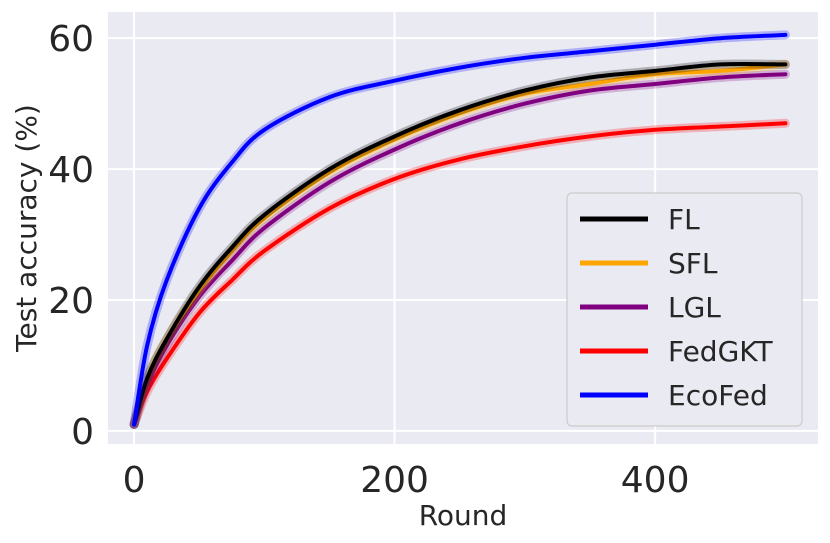 The width and height of the screenshot is (830, 543). Describe the element at coordinates (134, 480) in the screenshot. I see `x-tick-label: 0` at that location.